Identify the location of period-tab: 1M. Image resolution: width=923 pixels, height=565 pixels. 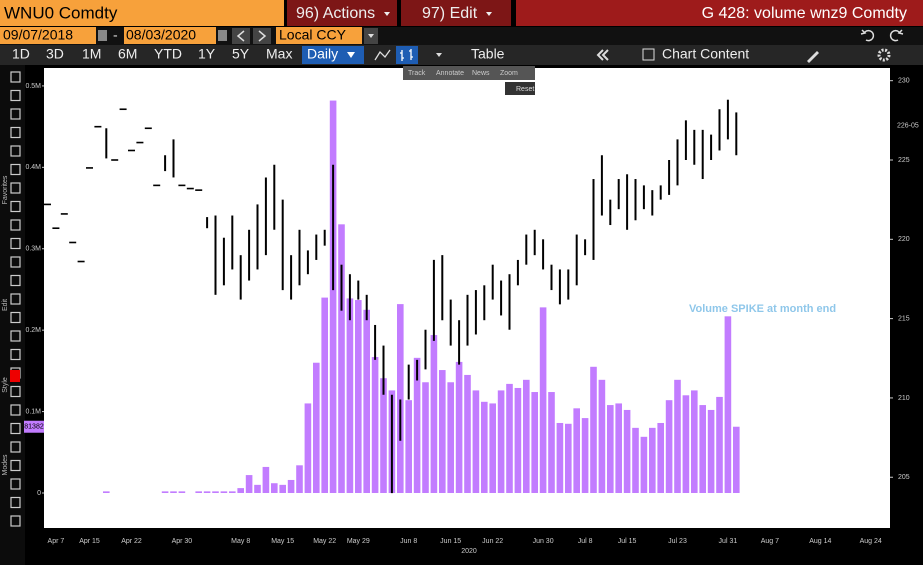
(91, 54).